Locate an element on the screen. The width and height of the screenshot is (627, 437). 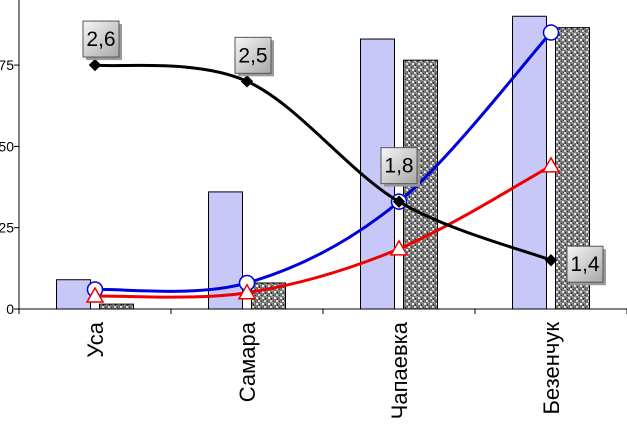
data-label-text: 1,8 is located at coordinates (398, 166).